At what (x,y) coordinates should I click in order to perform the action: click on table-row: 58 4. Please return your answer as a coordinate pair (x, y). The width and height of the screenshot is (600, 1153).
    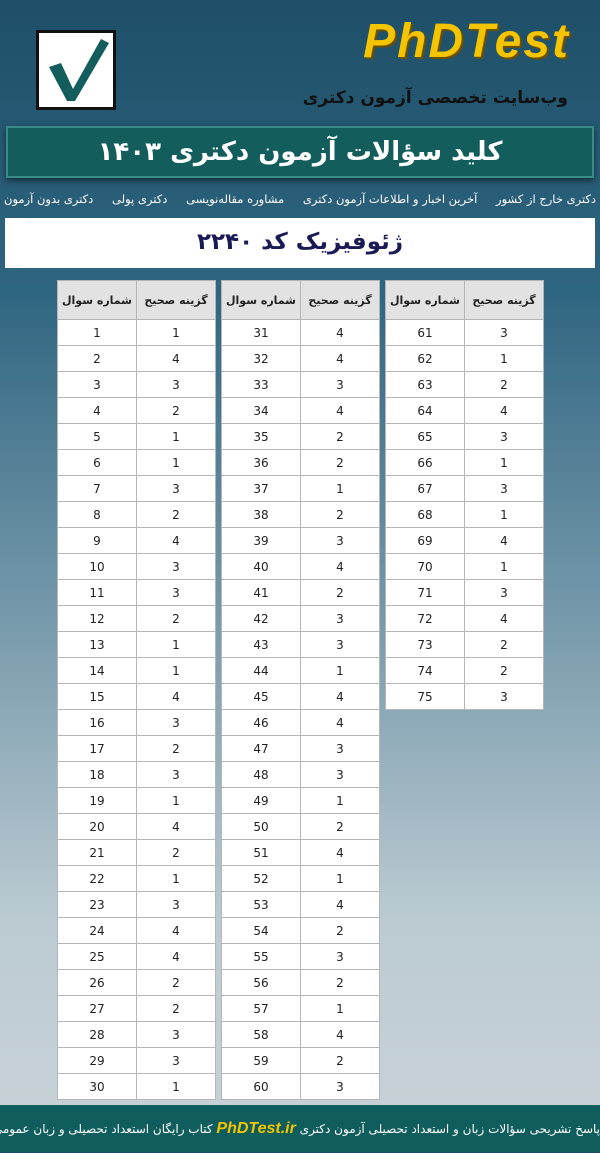
    Looking at the image, I should click on (300, 1034).